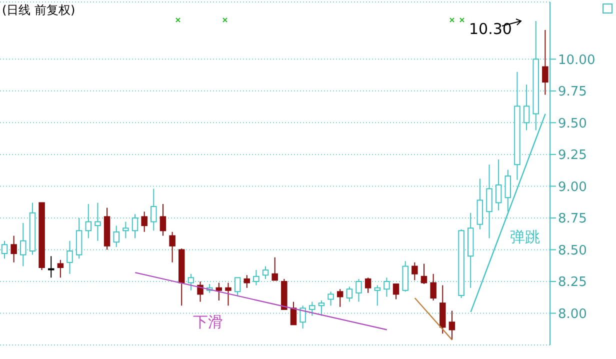 This screenshot has width=616, height=359. Describe the element at coordinates (490, 29) in the screenshot. I see `annotation: 10.30` at that location.